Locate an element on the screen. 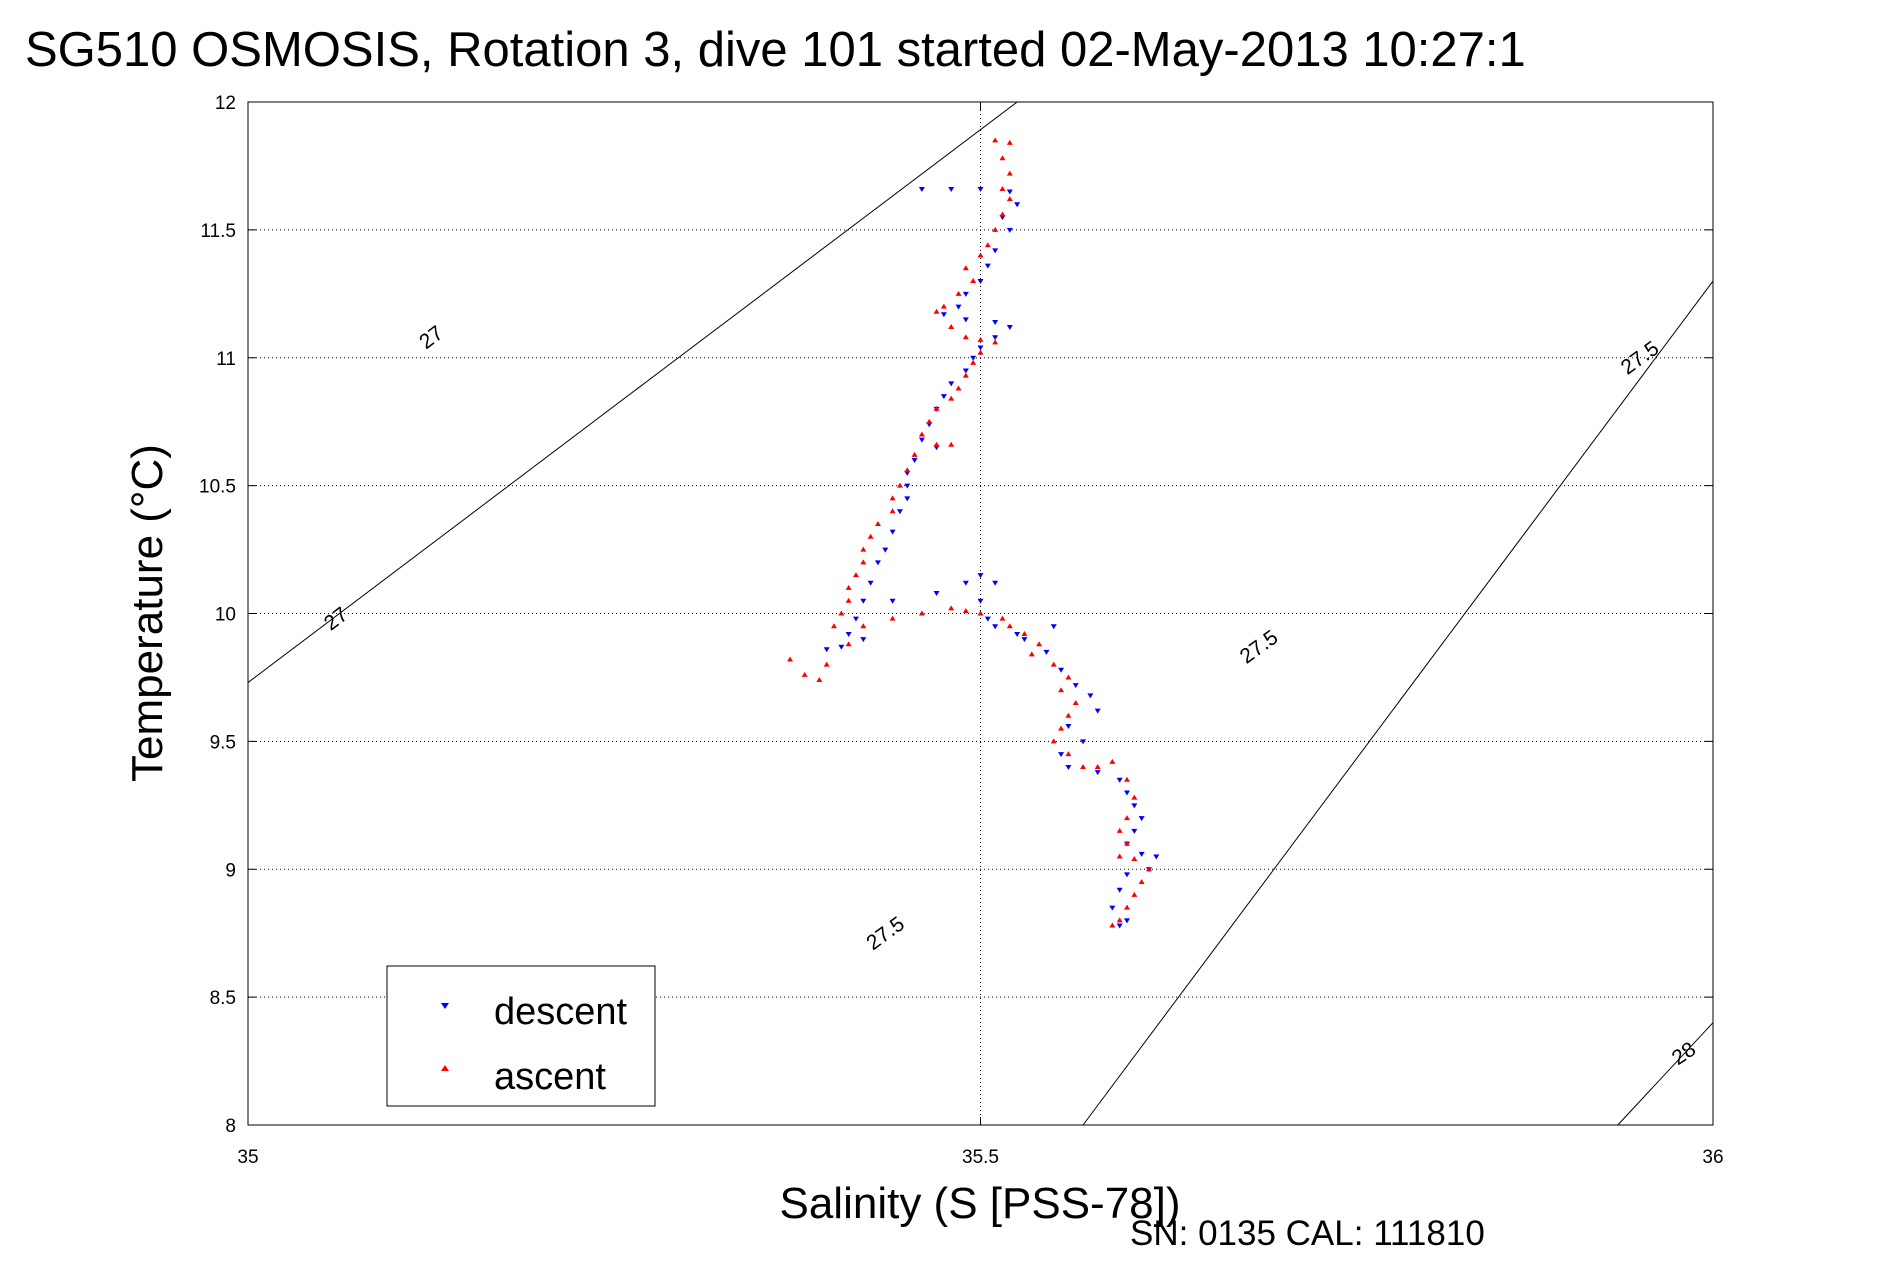 This screenshot has width=1891, height=1262. legend-ascent-label: ascent is located at coordinates (550, 1077).